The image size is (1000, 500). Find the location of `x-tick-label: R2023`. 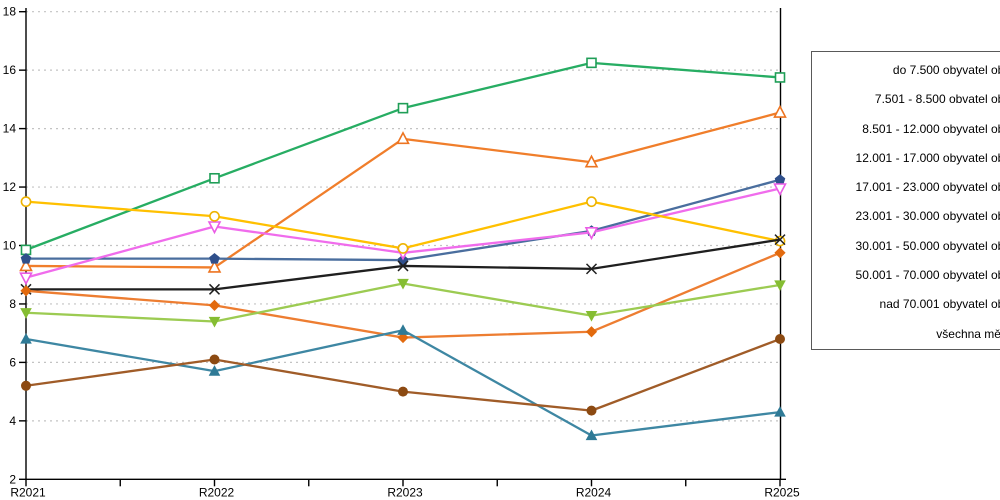

x-tick-label: R2023 is located at coordinates (405, 492).